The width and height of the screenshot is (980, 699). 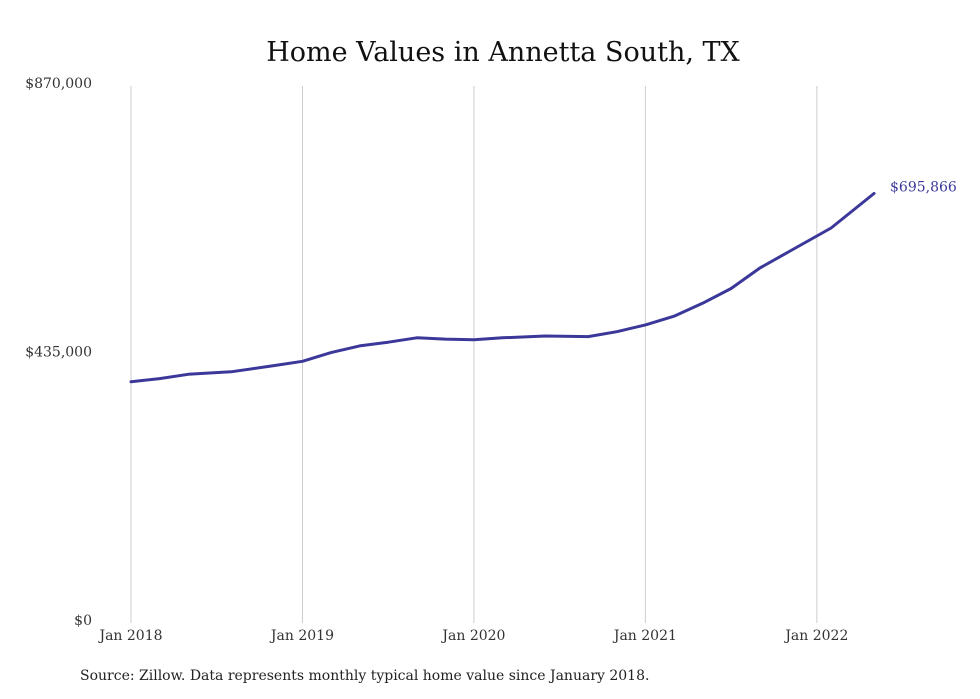 I want to click on data-labels: $695,866, so click(x=923, y=187).